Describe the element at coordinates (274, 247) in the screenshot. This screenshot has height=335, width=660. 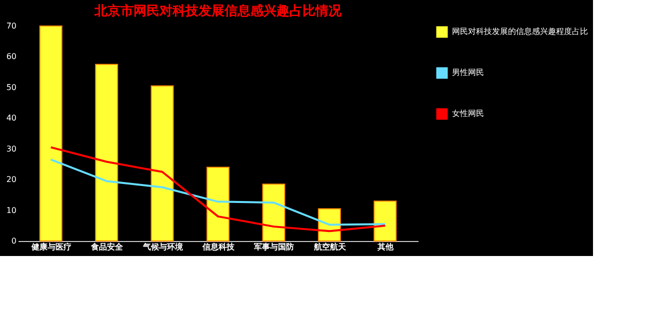
I see `x-tick-label: 军事与国防` at that location.